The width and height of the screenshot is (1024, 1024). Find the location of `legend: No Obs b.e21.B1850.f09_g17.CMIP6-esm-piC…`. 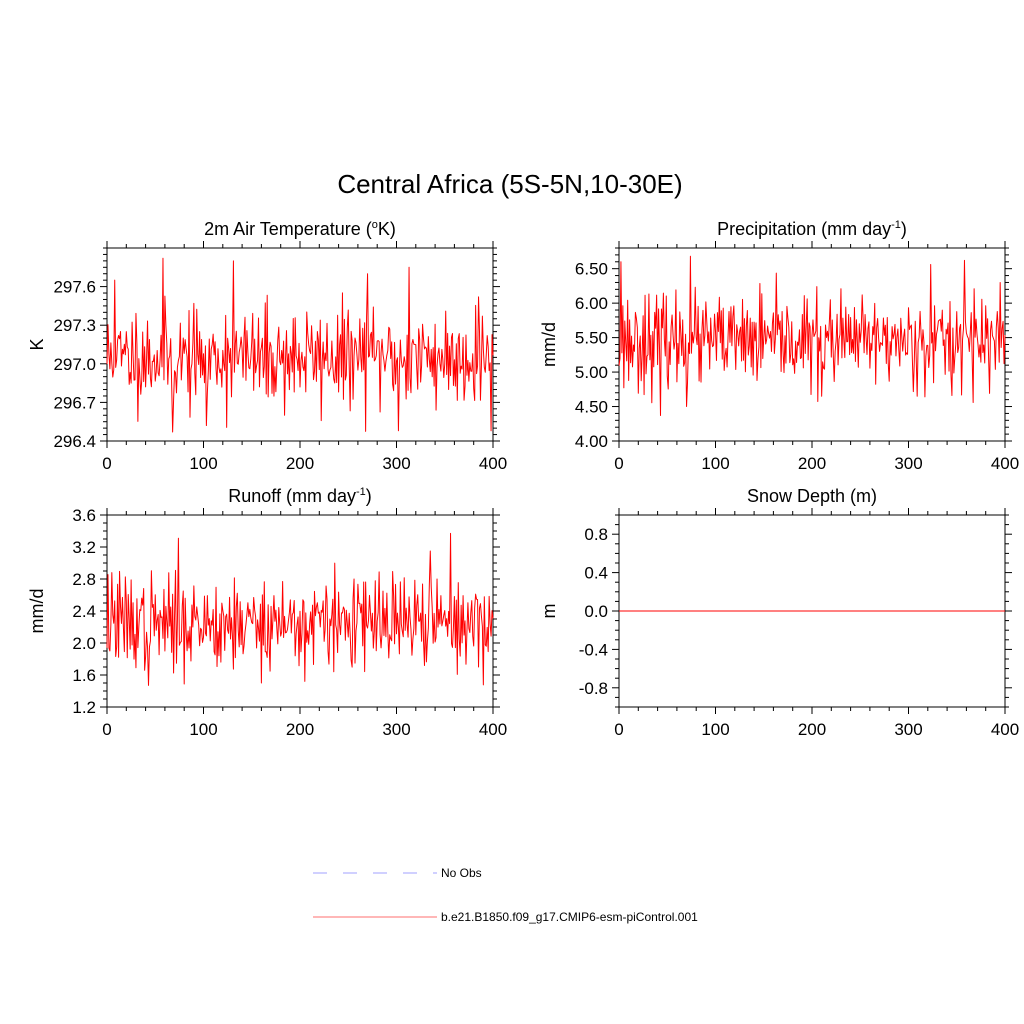

legend: No Obs b.e21.B1850.f09_g17.CMIP6-esm-piC… is located at coordinates (505, 895).